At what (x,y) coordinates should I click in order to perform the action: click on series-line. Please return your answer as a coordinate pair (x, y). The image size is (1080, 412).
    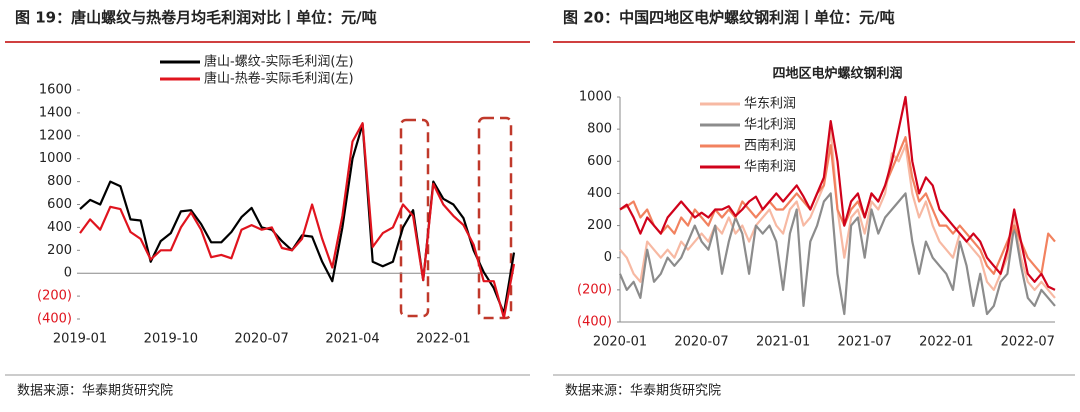
    Looking at the image, I should click on (837, 254).